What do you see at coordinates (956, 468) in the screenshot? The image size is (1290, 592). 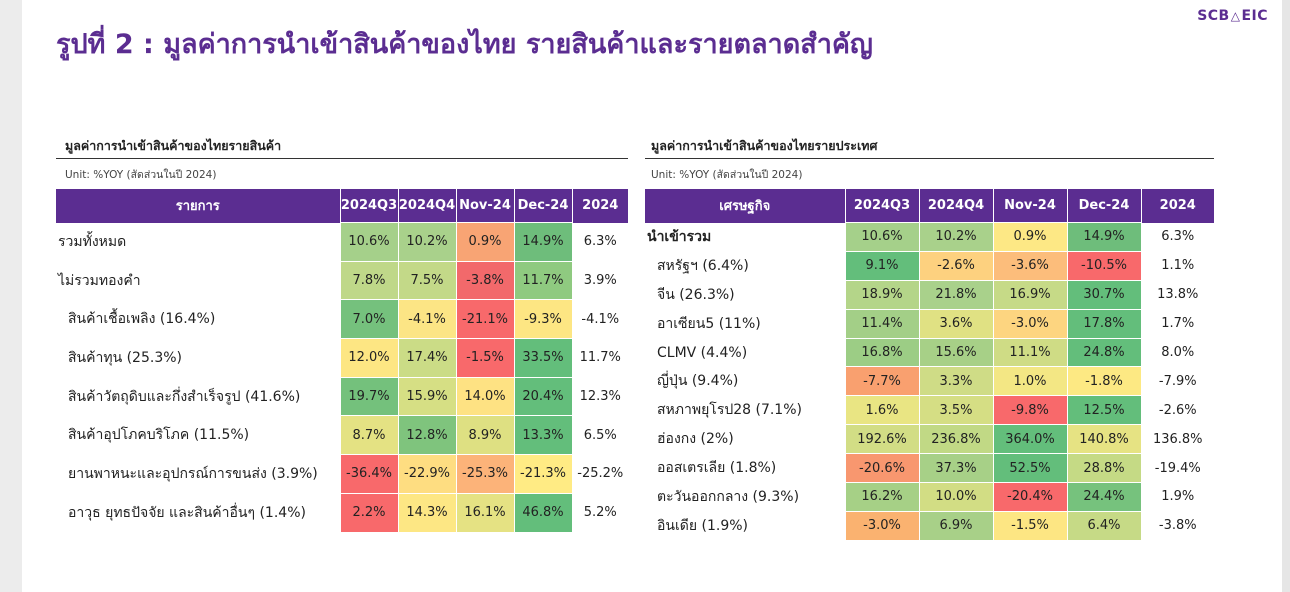 I see `value-cell: 37.3%` at bounding box center [956, 468].